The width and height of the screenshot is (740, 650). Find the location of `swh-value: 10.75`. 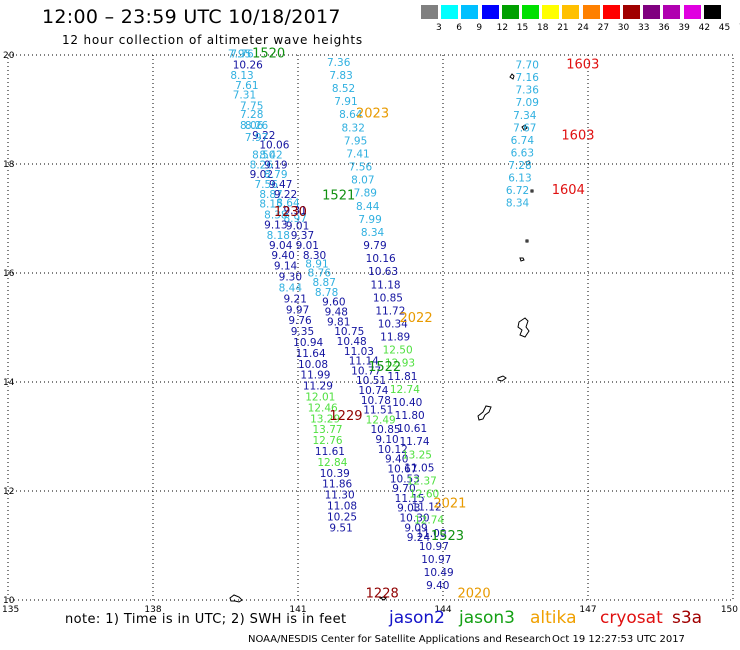

swh-value: 10.75 is located at coordinates (349, 332).